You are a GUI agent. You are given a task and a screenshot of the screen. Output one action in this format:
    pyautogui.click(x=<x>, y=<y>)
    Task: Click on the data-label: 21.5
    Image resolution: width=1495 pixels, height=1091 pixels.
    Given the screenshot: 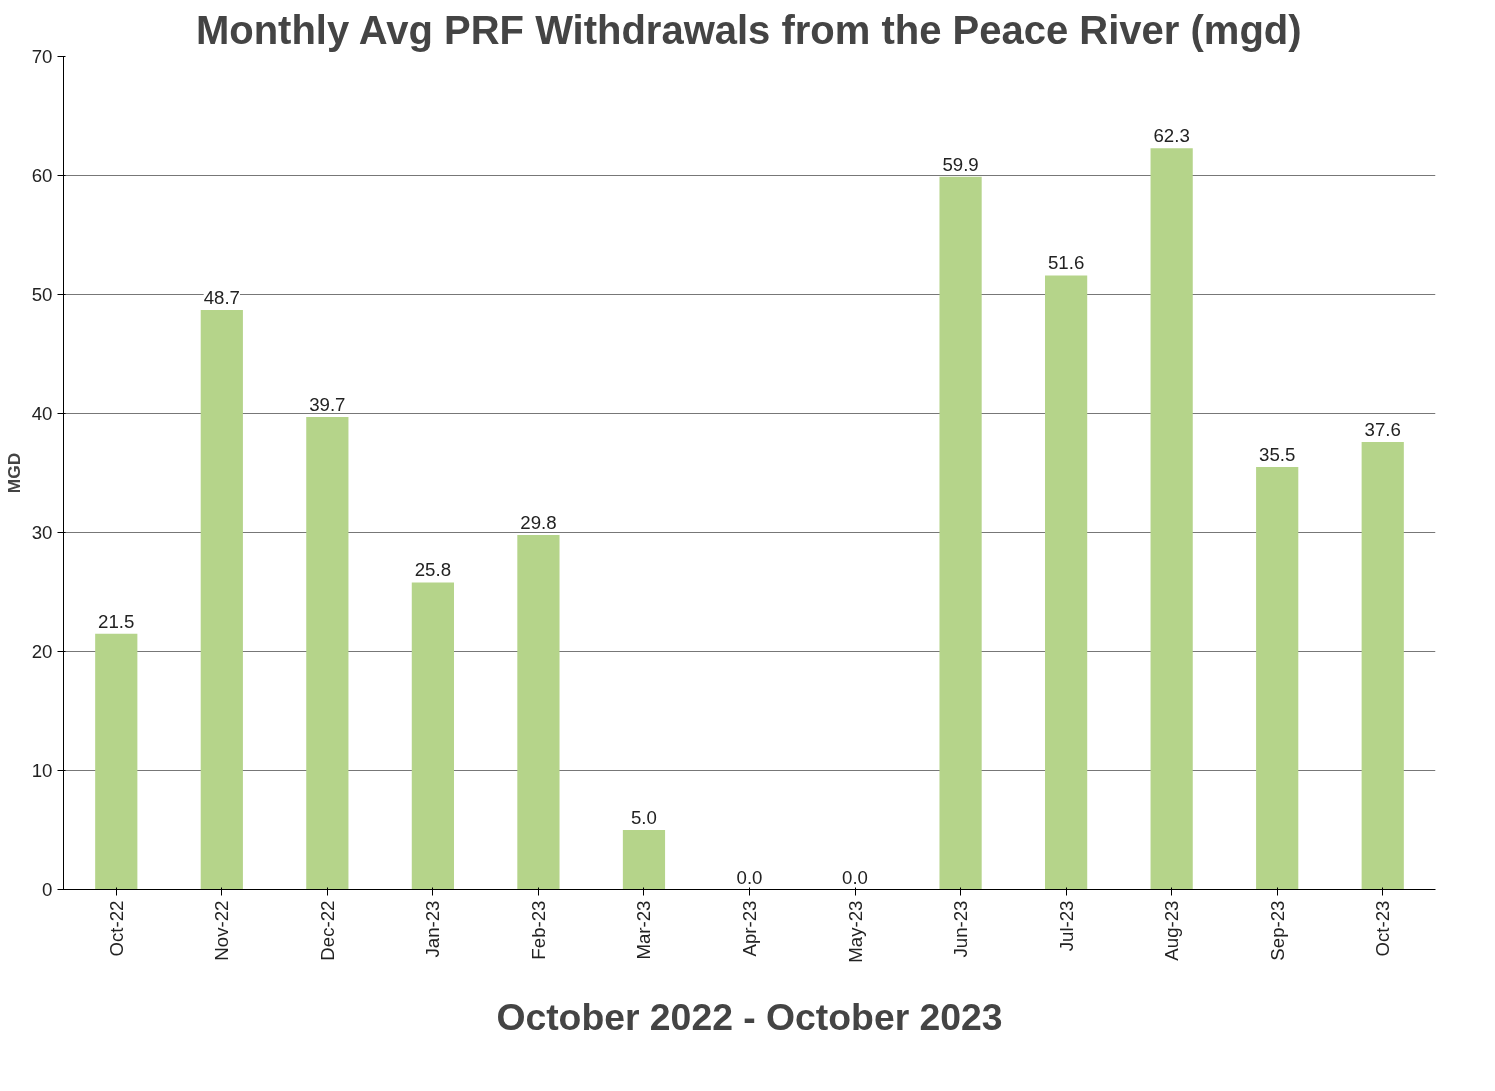 What is the action you would take?
    pyautogui.click(x=116, y=621)
    